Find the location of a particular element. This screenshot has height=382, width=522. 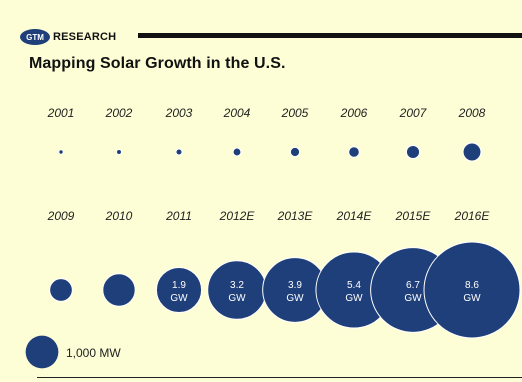

legend-label: 1,000 MW is located at coordinates (93, 353).